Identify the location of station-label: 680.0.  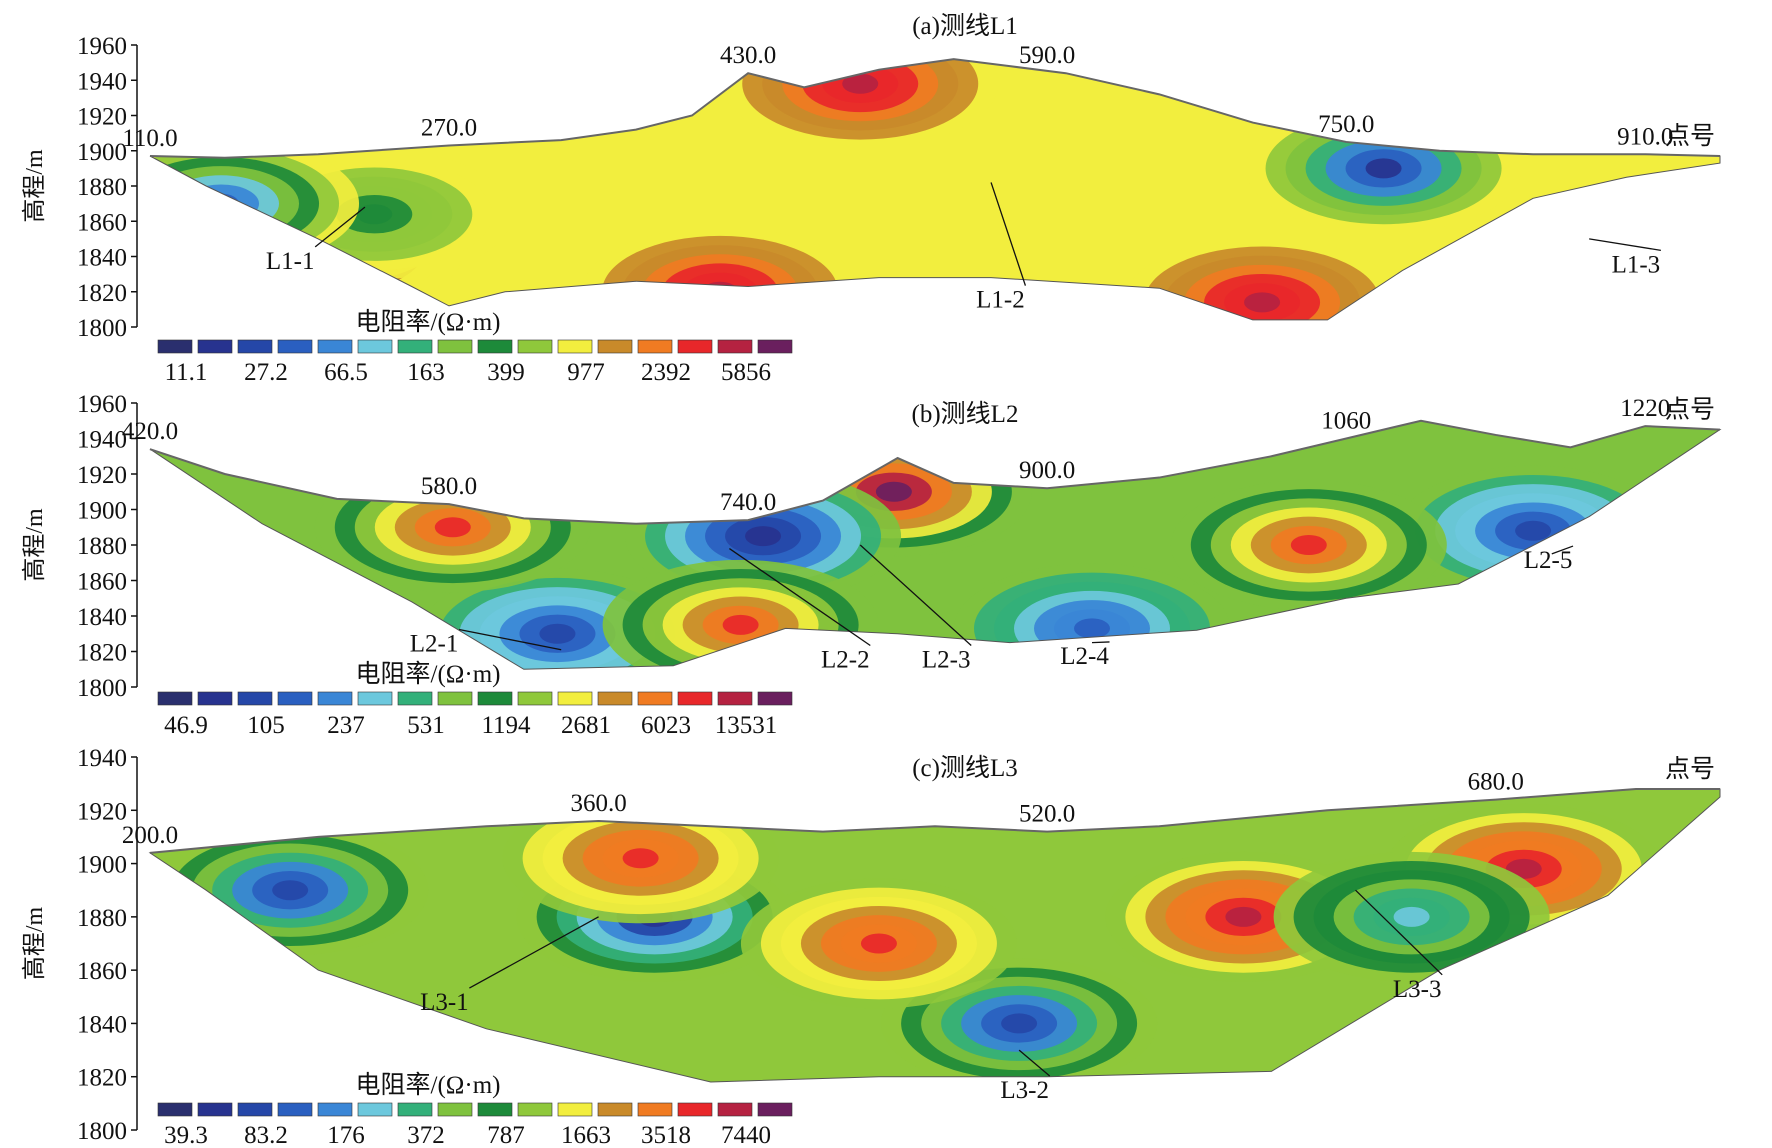
(1496, 782).